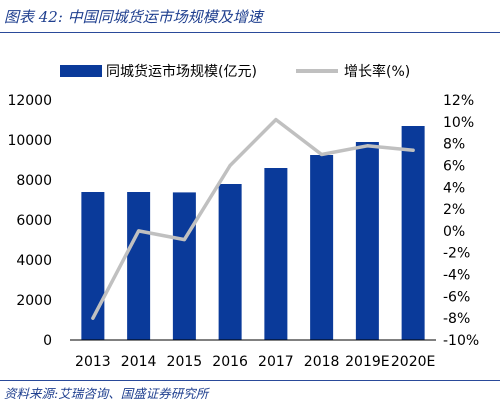 The height and width of the screenshot is (408, 500). I want to click on y-right-tick-label: 10%, so click(458, 123).